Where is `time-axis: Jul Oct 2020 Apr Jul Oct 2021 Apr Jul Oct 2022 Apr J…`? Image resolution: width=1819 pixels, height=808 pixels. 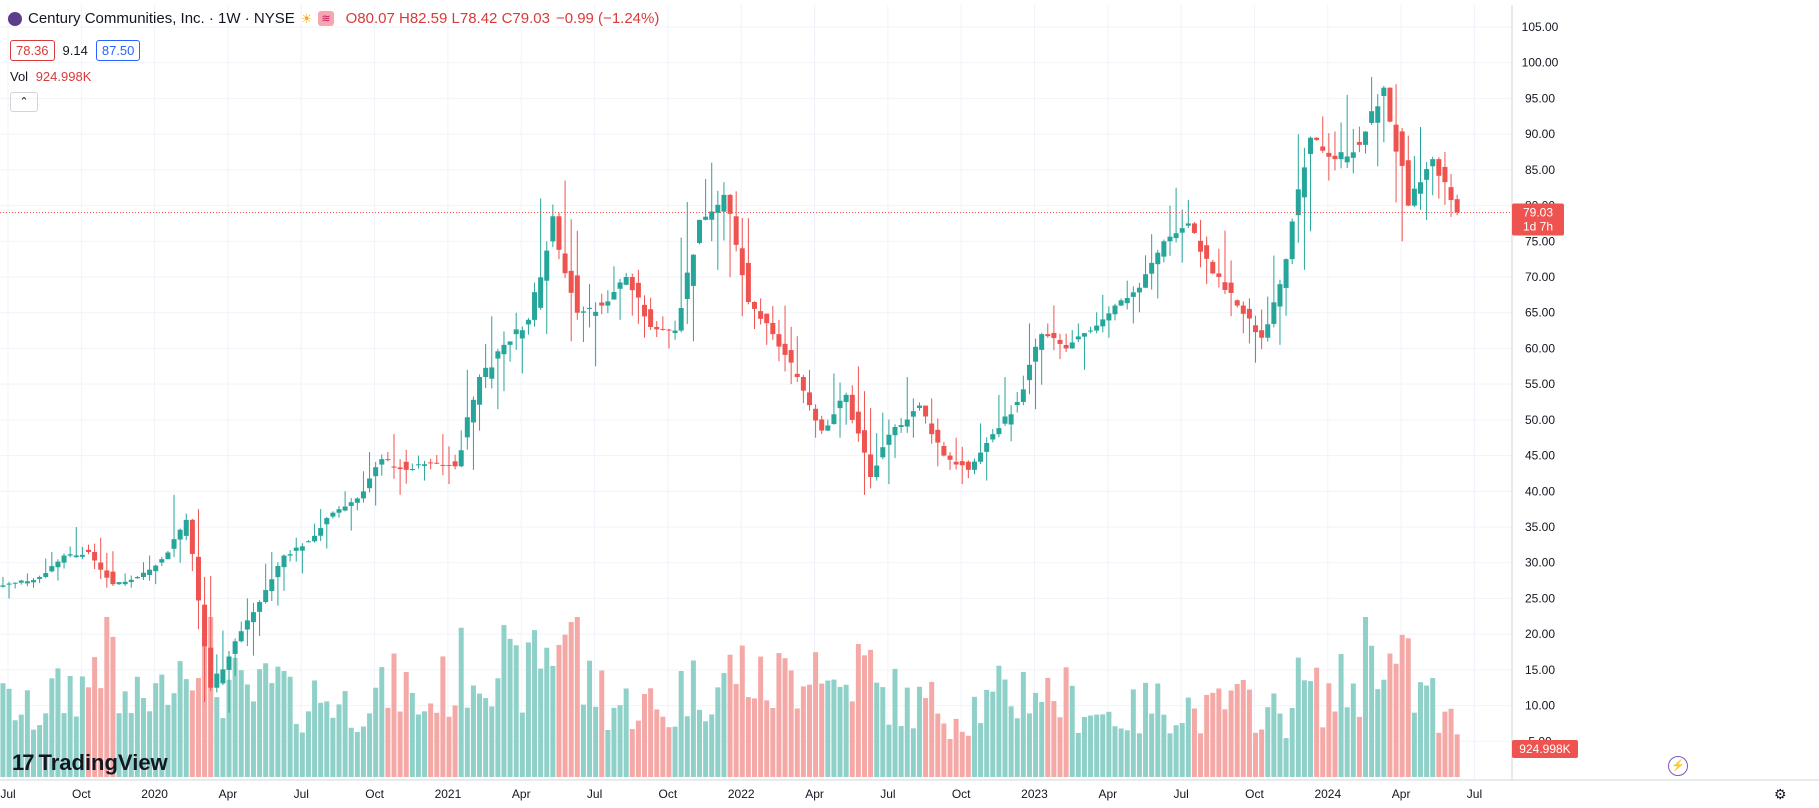
time-axis: Jul Oct 2020 Apr Jul Oct 2021 Apr Jul Oct 2022 Apr J… is located at coordinates (741, 794).